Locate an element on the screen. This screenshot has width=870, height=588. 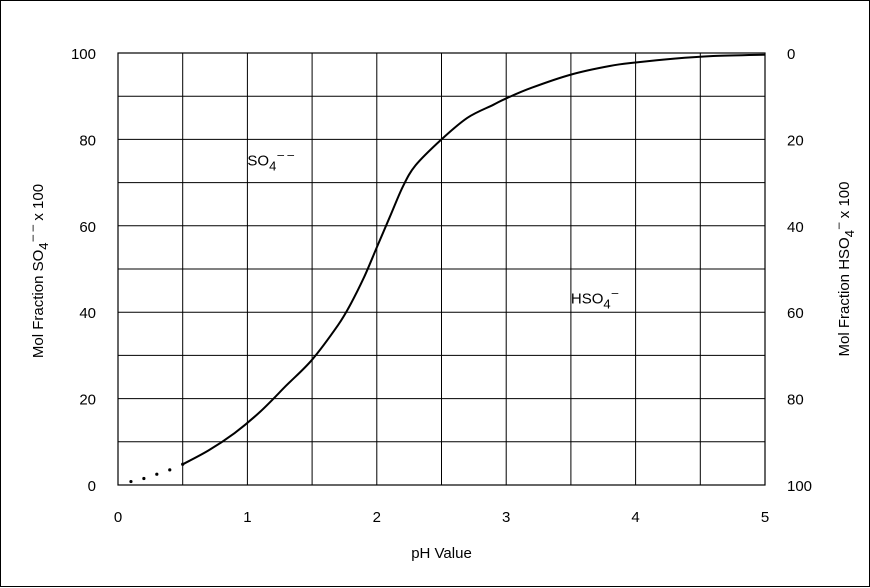
annotation-label: SO4– – is located at coordinates (270, 160).